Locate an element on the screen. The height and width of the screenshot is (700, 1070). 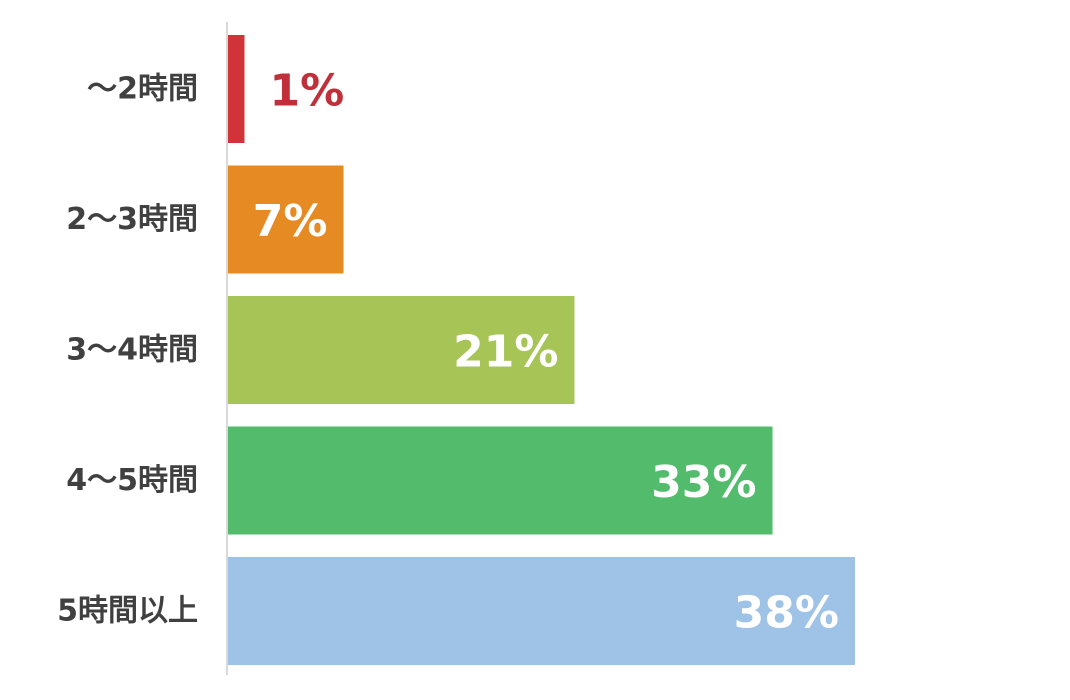
data-label-2: 7% is located at coordinates (290, 221).